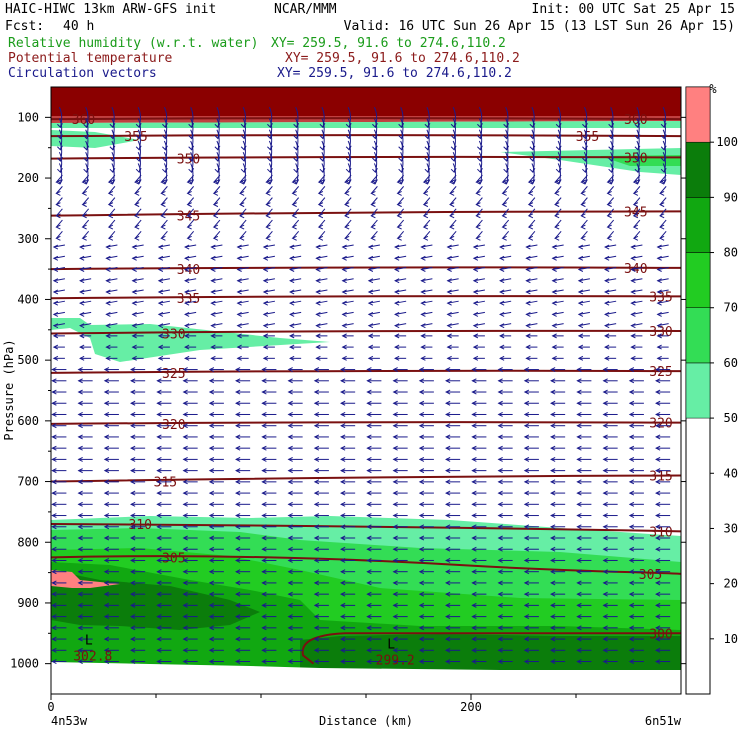  What do you see at coordinates (28, 360) in the screenshot?
I see `y-tick-label: 500` at bounding box center [28, 360].